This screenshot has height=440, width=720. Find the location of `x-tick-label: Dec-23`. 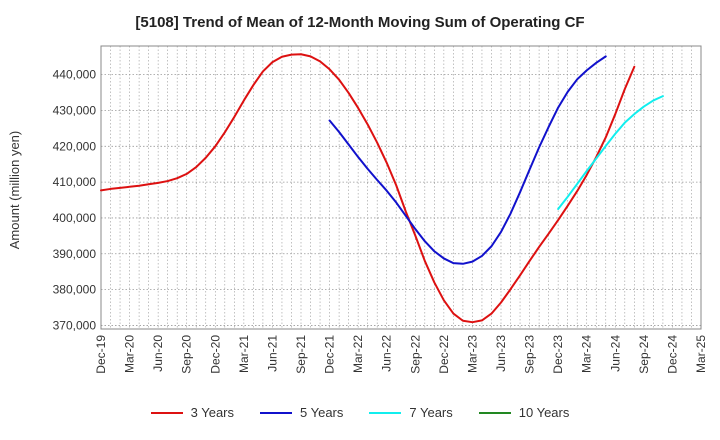

x-tick-label: Dec-23 is located at coordinates (558, 354).